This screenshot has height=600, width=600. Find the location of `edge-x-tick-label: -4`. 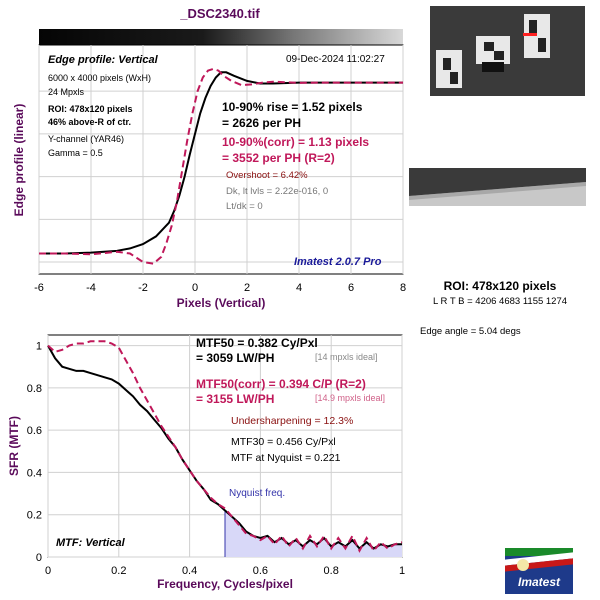

edge-x-tick-label: -4 is located at coordinates (91, 288).